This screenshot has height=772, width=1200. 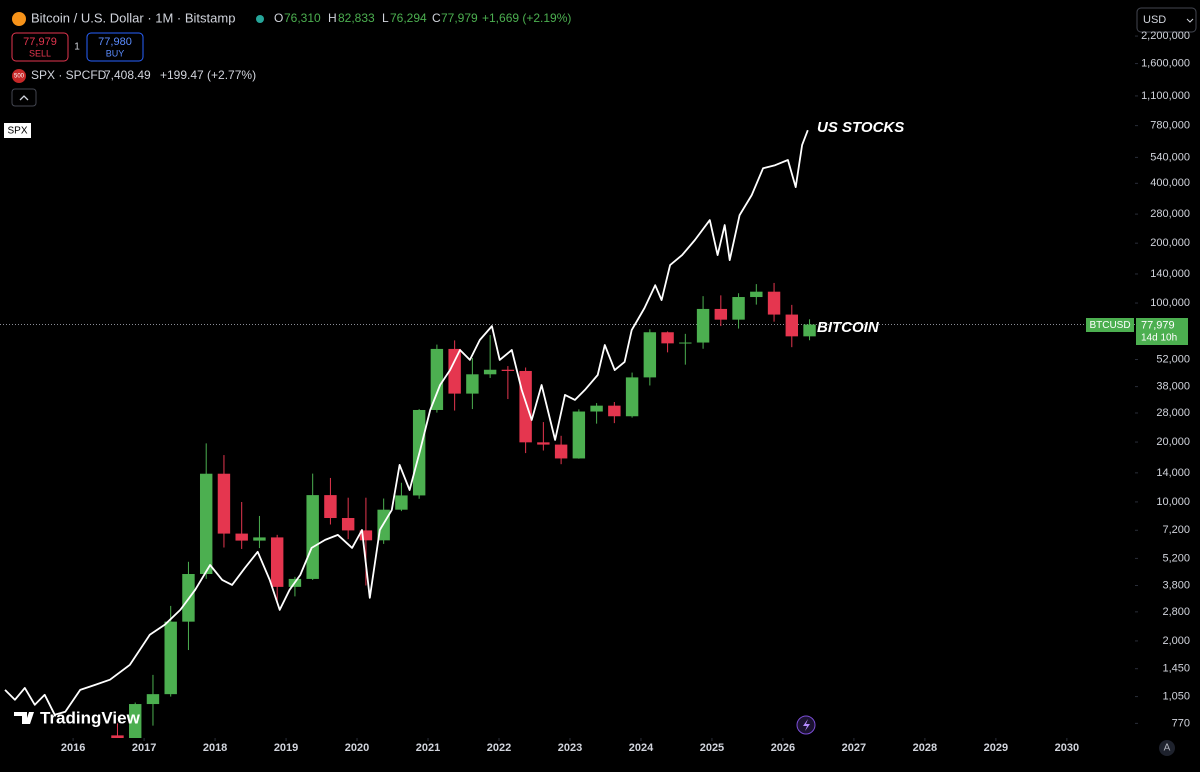 I want to click on x-tick-label: 2030, so click(x=1067, y=748).